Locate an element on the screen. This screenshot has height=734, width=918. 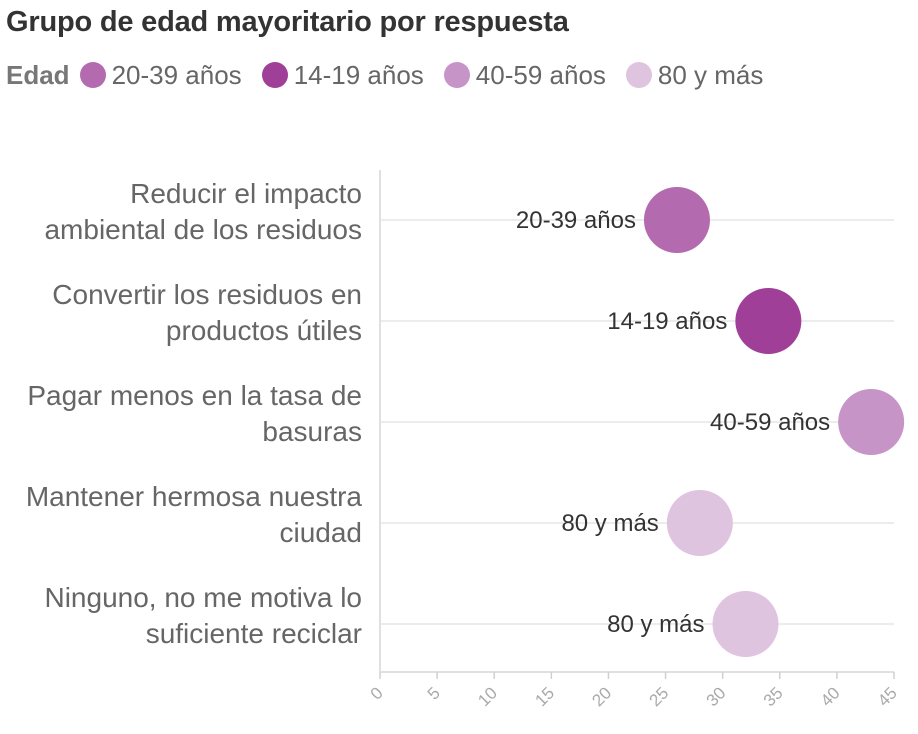
x-tick-label-1: 5 is located at coordinates (434, 693).